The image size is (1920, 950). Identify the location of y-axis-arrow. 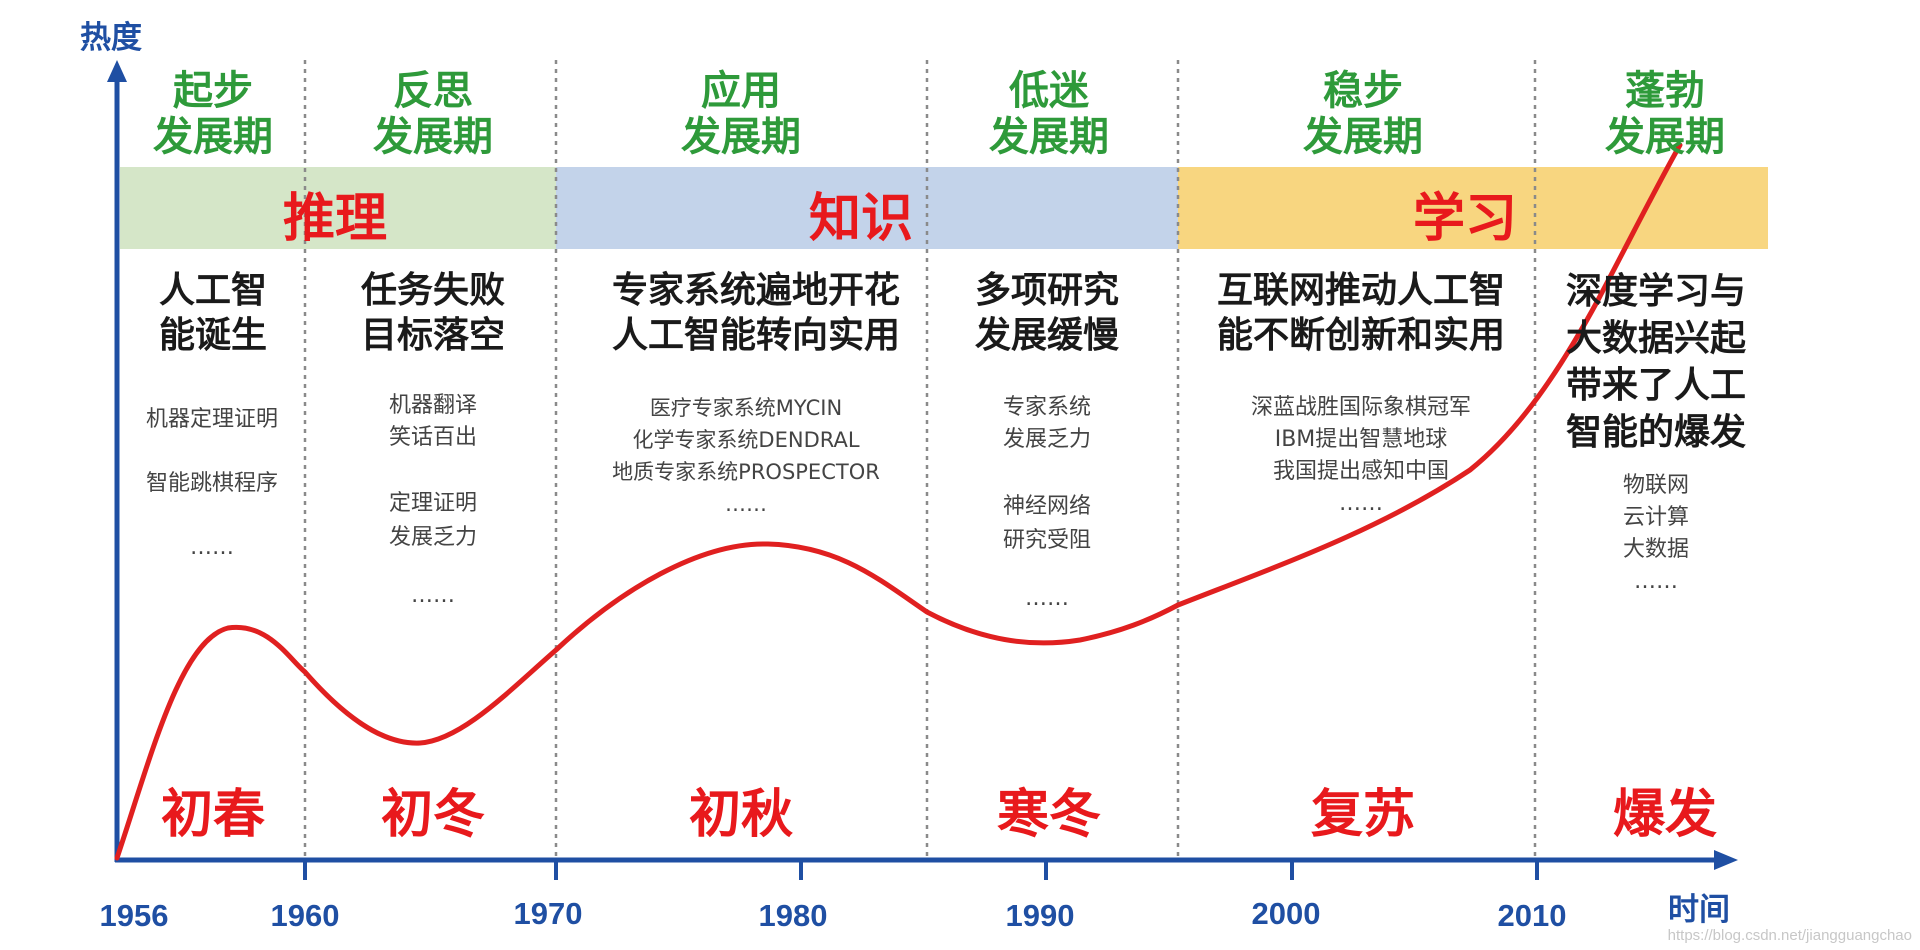
(117, 71).